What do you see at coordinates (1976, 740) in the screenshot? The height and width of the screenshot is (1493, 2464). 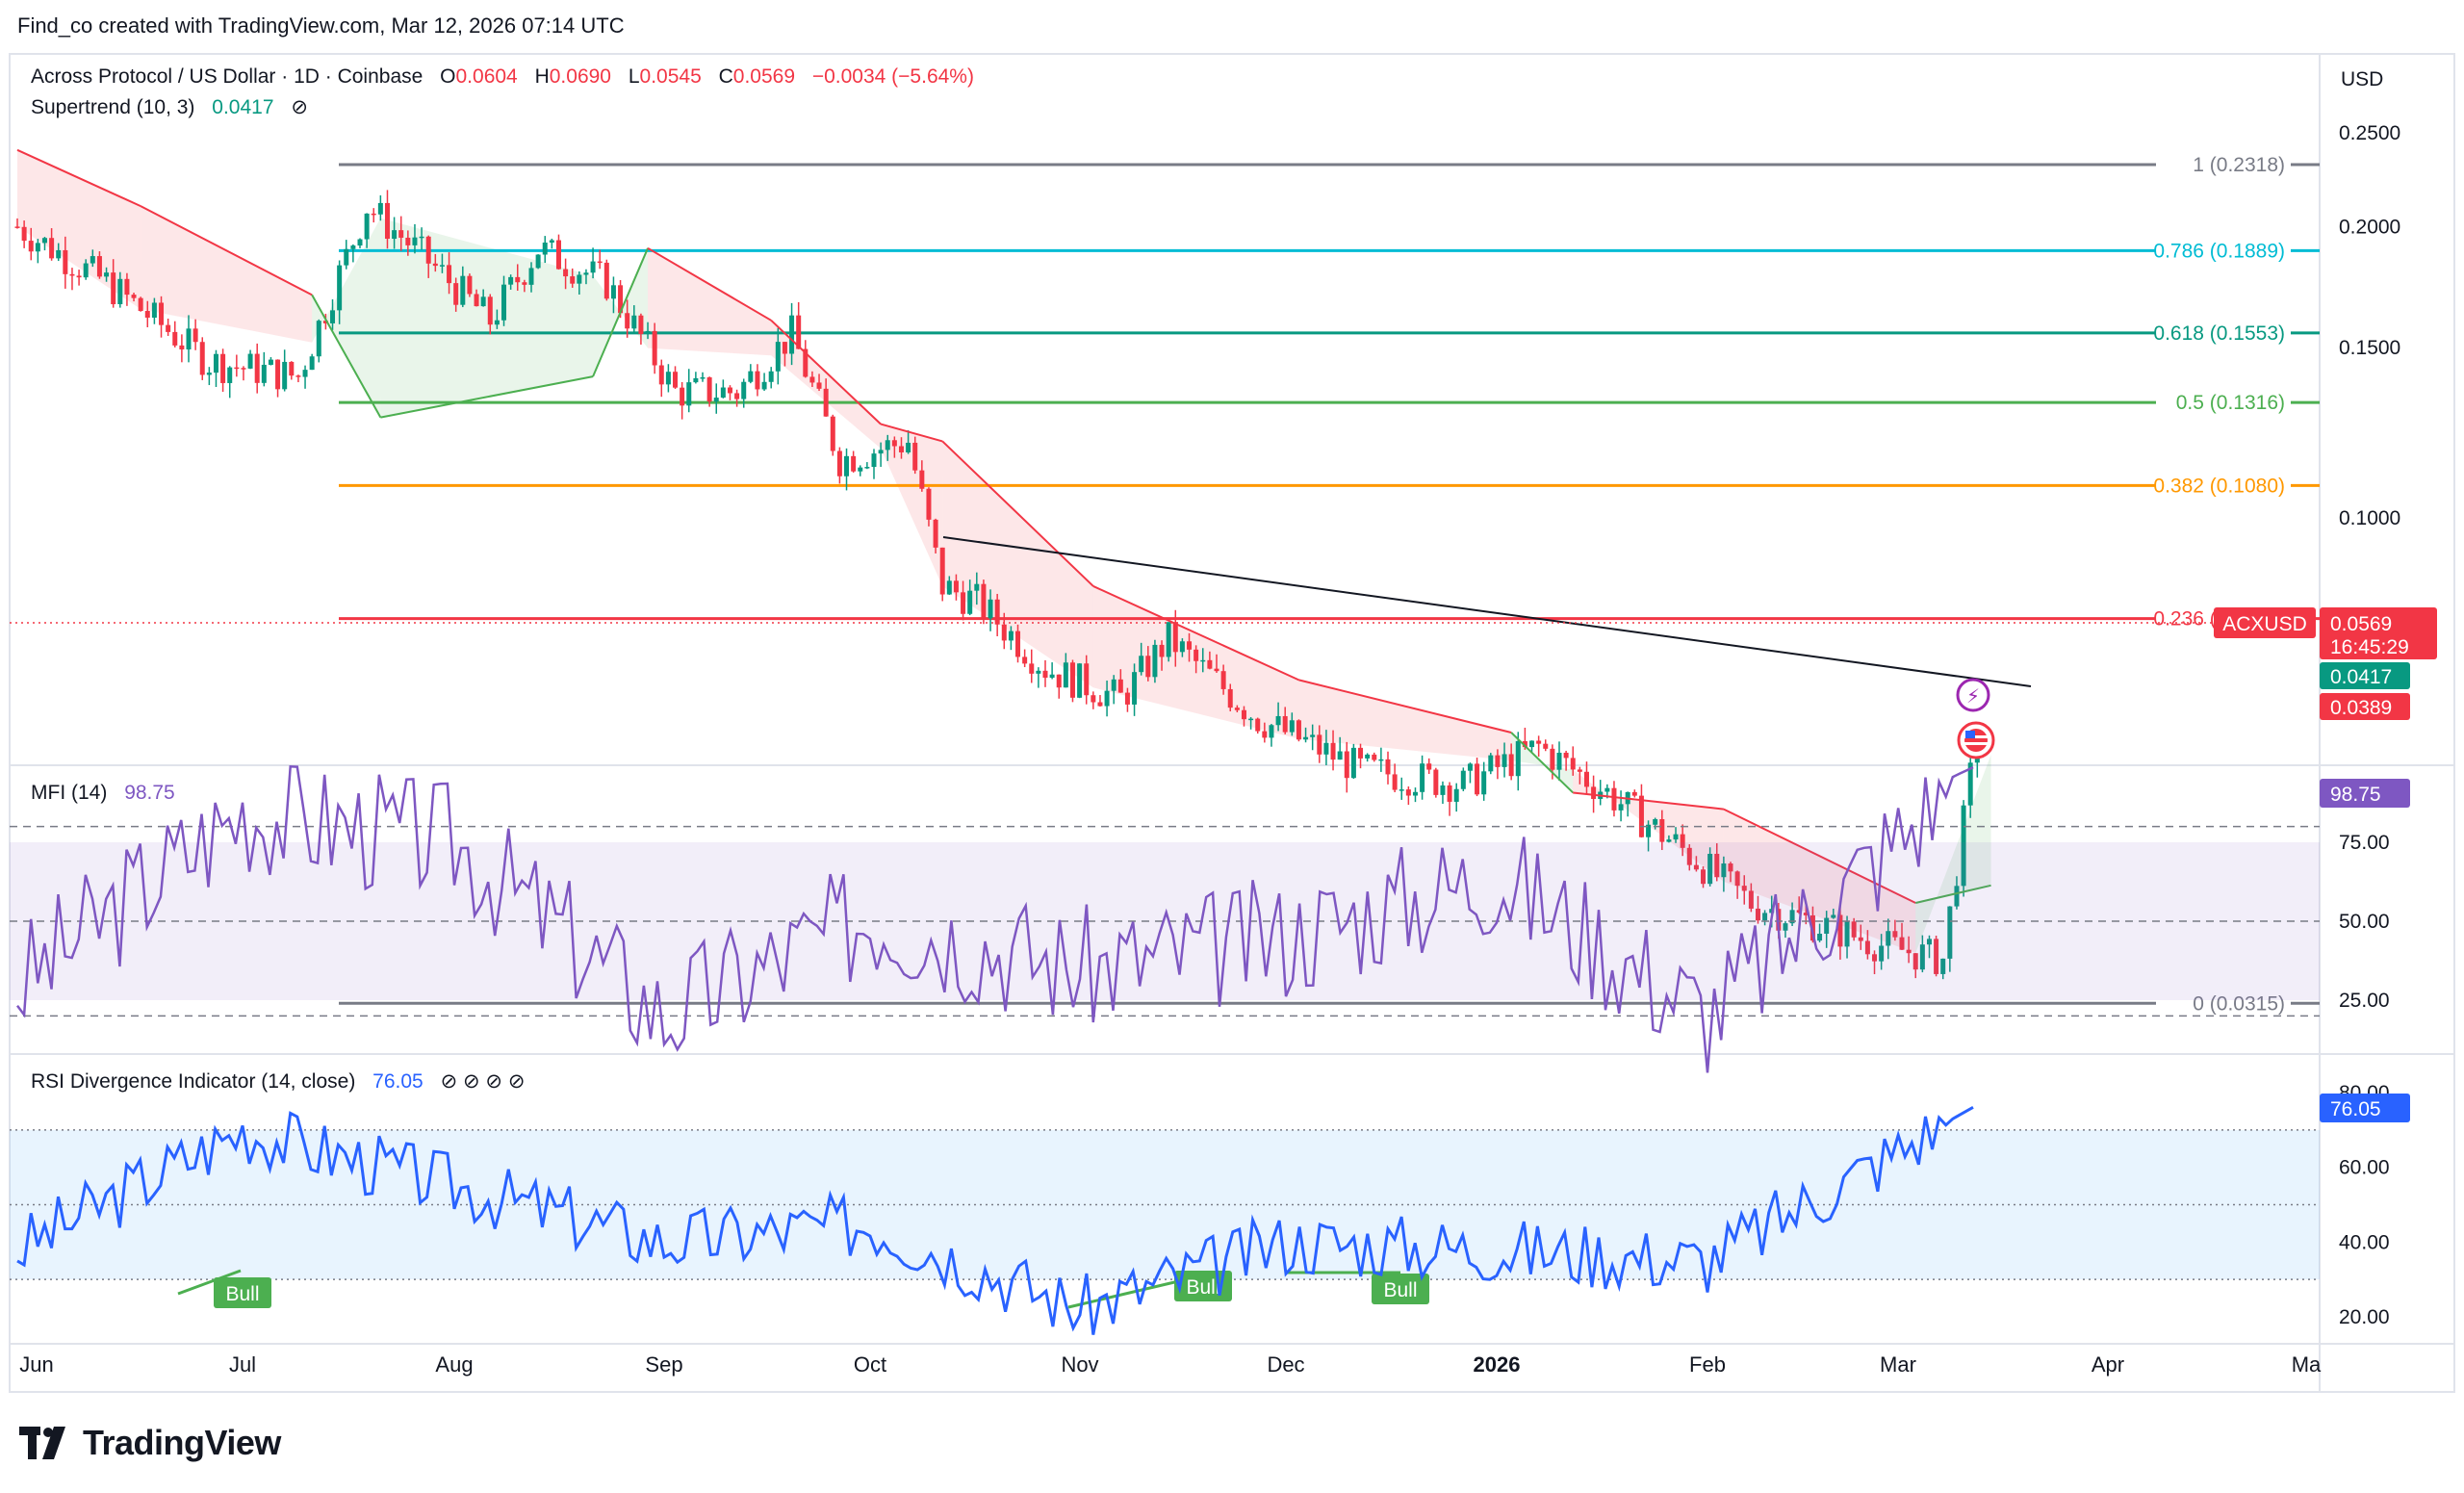 I see `us-flag-event-icon` at bounding box center [1976, 740].